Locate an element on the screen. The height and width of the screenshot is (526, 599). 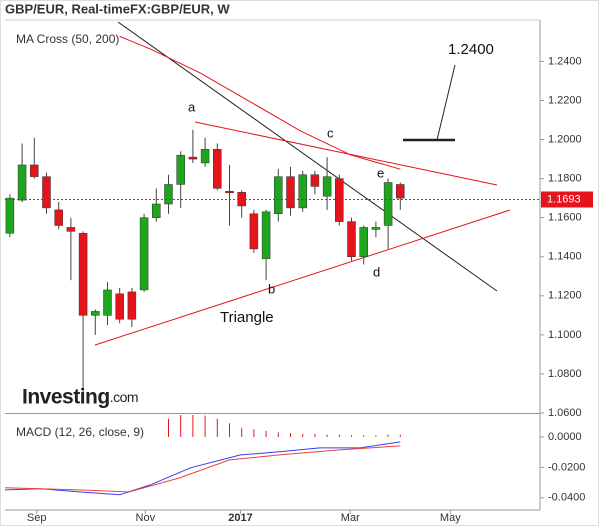
pointer-line is located at coordinates (446, 102).